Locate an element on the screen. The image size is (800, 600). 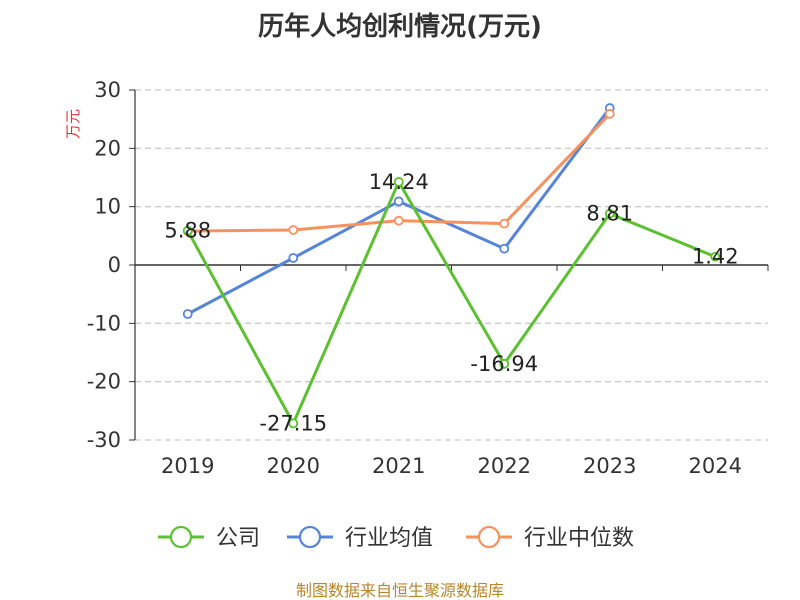
legend-item-1: 行业均值 is located at coordinates (360, 538).